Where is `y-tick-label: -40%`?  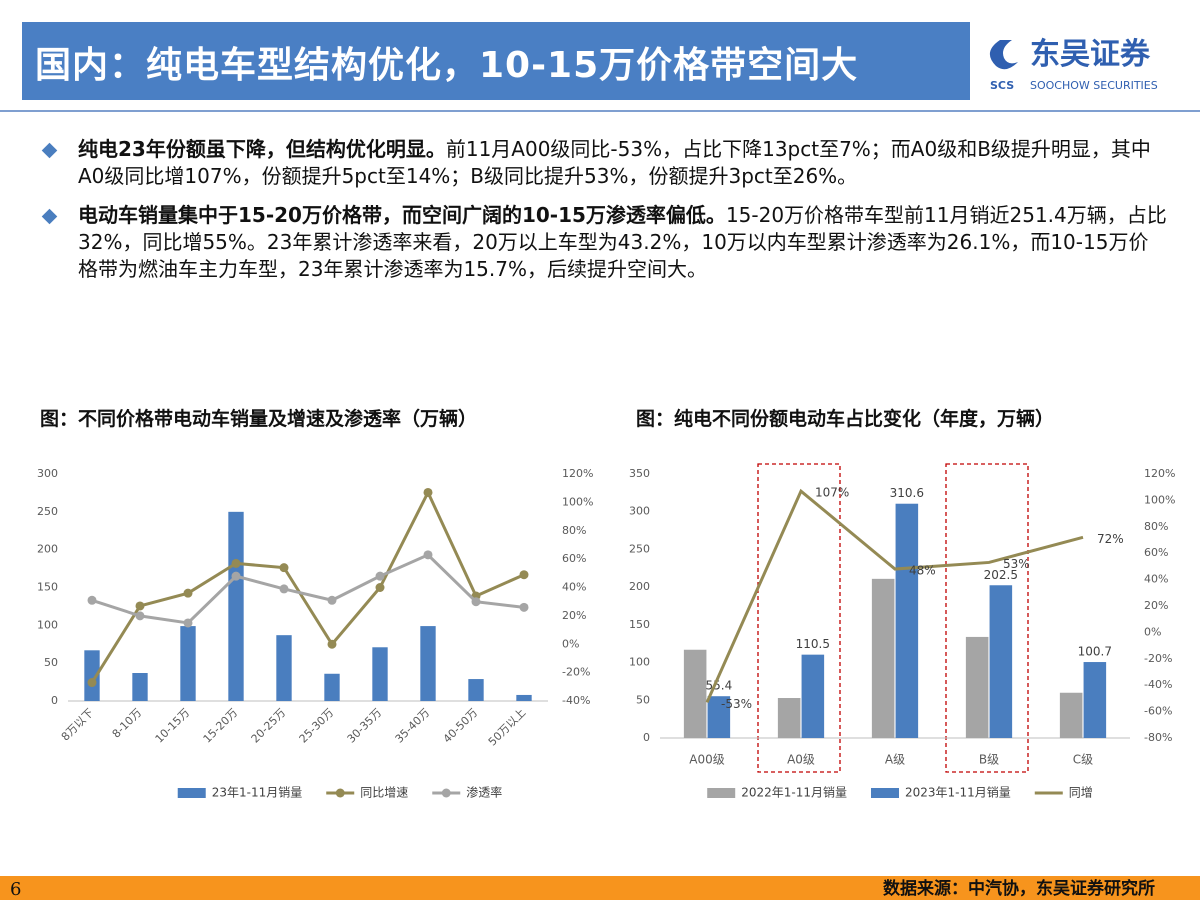 y-tick-label: -40% is located at coordinates (1158, 684).